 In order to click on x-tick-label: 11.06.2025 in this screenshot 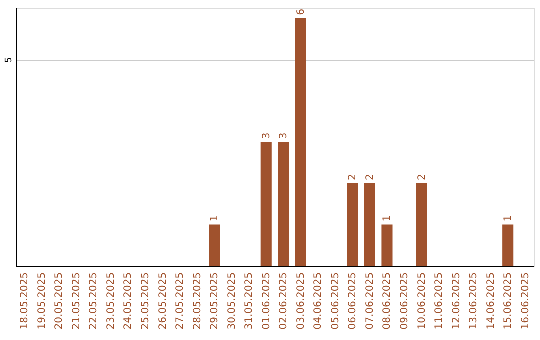, I will do `click(440, 301)`.